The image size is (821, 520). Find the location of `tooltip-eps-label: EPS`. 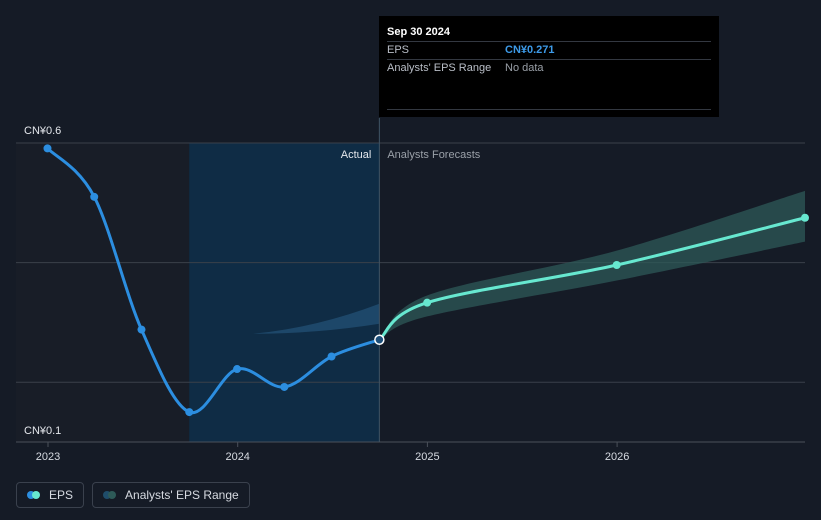

tooltip-eps-label: EPS is located at coordinates (398, 50).